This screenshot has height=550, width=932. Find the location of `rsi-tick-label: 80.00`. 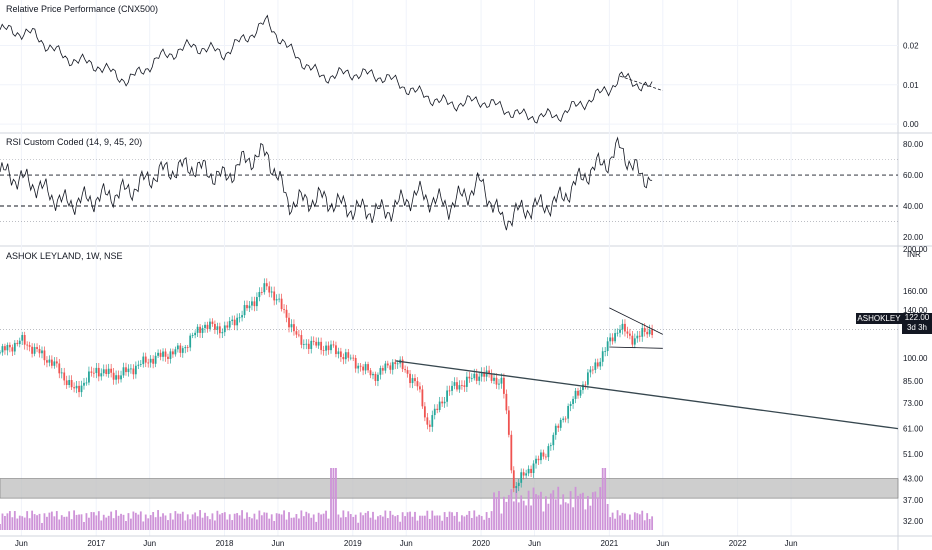

rsi-tick-label: 80.00 is located at coordinates (913, 144).